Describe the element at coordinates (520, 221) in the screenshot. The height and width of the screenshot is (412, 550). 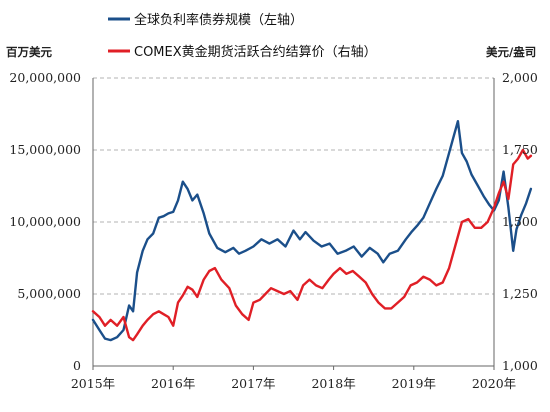
I see `right-tick-label: 1,500` at that location.